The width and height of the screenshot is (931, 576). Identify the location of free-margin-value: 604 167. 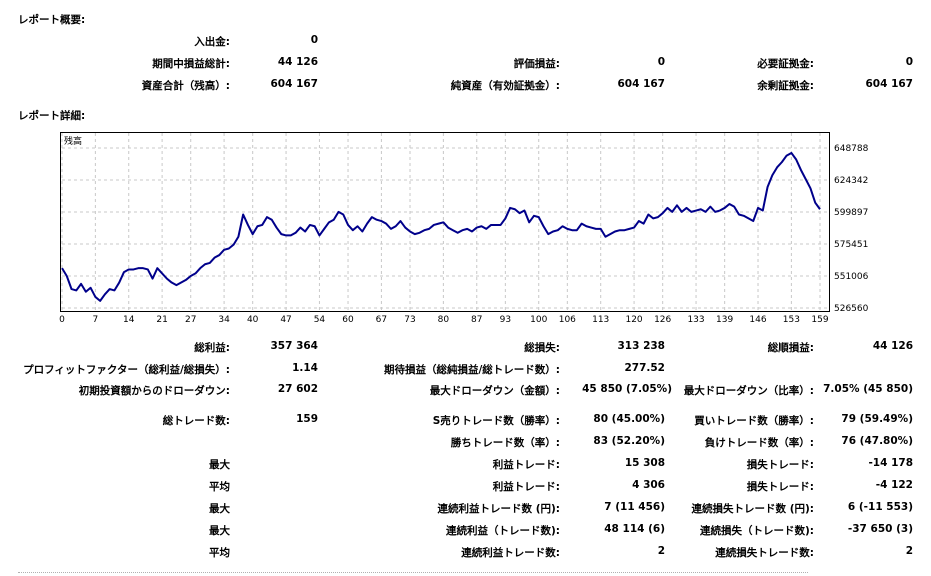
(889, 84).